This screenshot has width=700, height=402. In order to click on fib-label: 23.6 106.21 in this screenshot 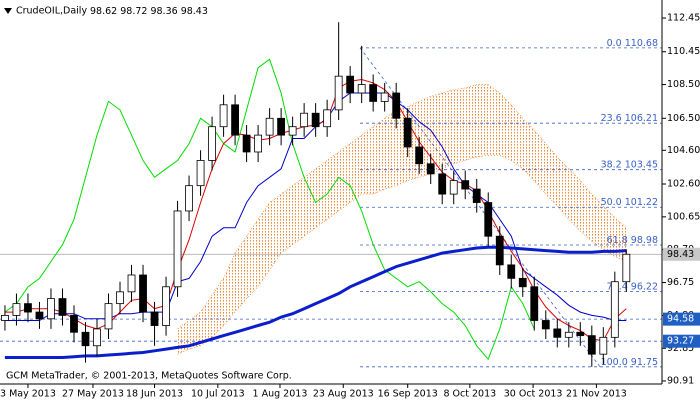, I will do `click(629, 118)`.